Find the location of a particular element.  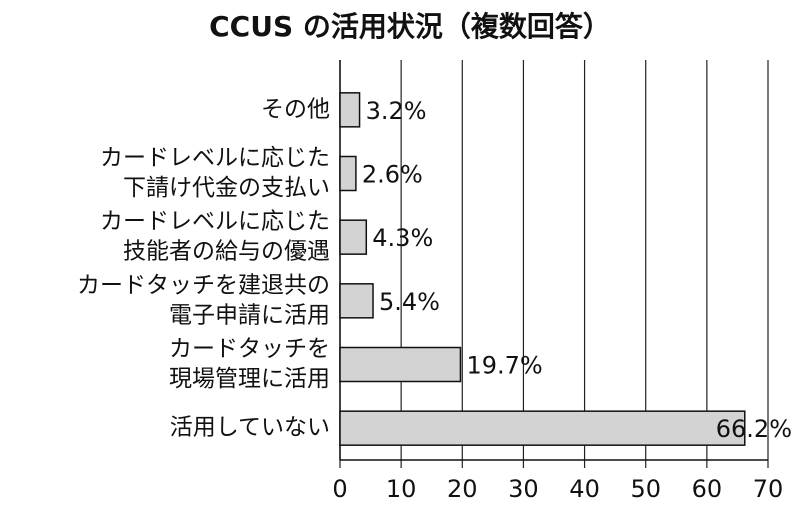

value-label: 5.4% is located at coordinates (409, 302).